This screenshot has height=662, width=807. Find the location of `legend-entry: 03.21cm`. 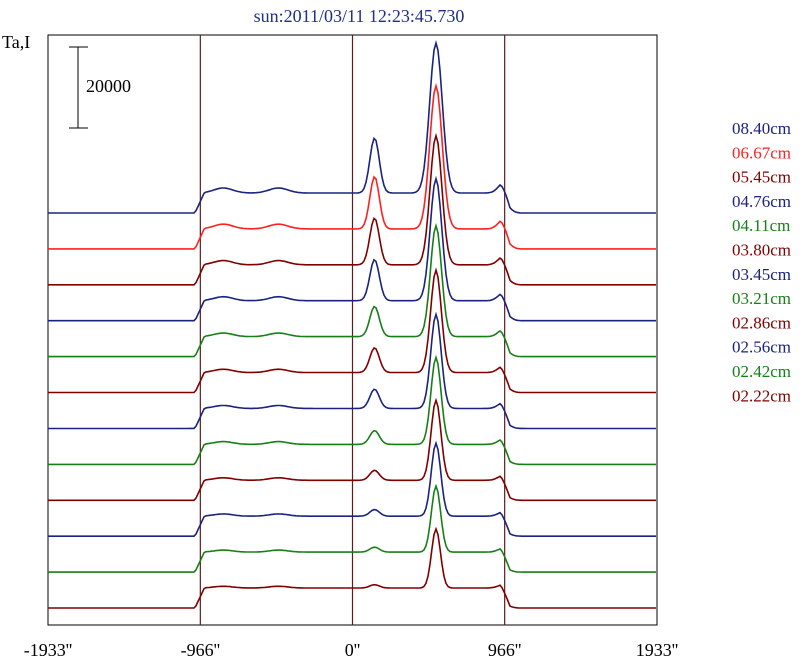

legend-entry: 03.21cm is located at coordinates (761, 298).